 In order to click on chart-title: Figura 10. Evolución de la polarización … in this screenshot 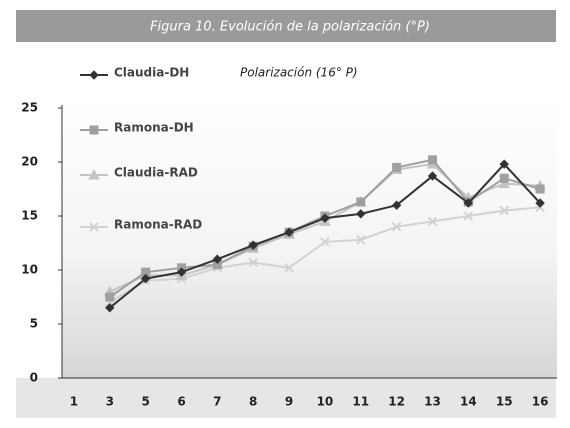, I will do `click(290, 27)`.